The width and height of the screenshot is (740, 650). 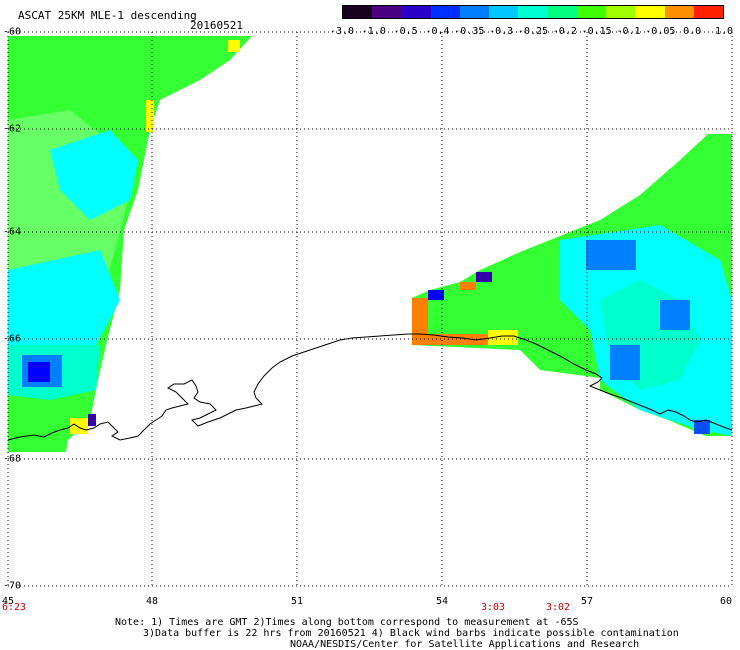 I want to click on longitude-label: 45, so click(x=8, y=601).